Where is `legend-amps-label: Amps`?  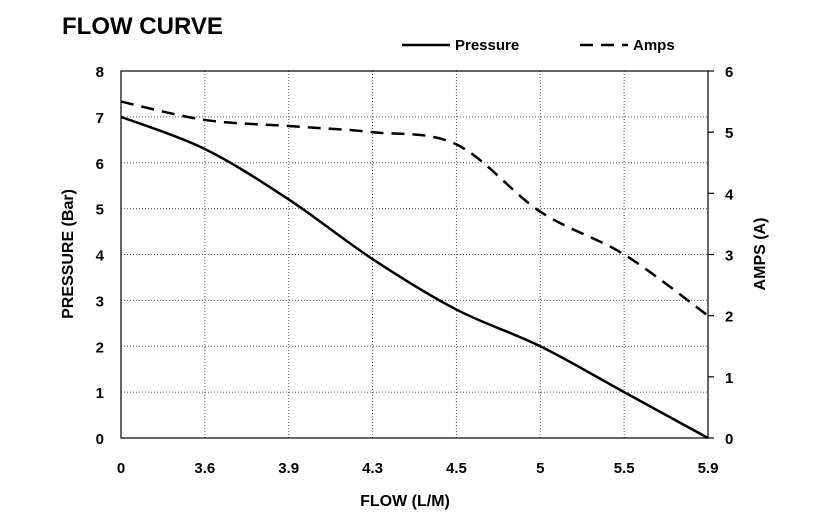
legend-amps-label: Amps is located at coordinates (654, 45).